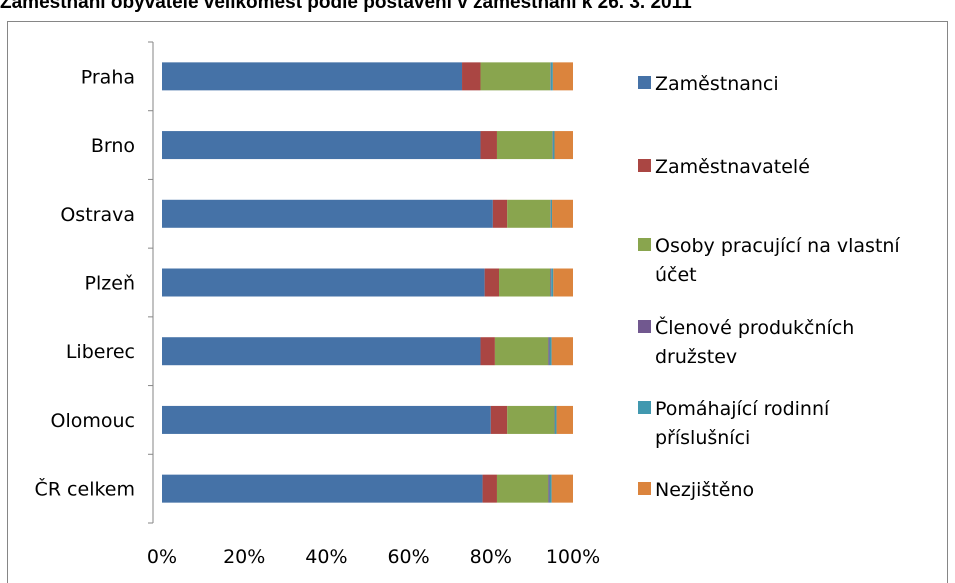 This screenshot has height=583, width=955. Describe the element at coordinates (408, 557) in the screenshot. I see `x-tick-label: 60%` at that location.